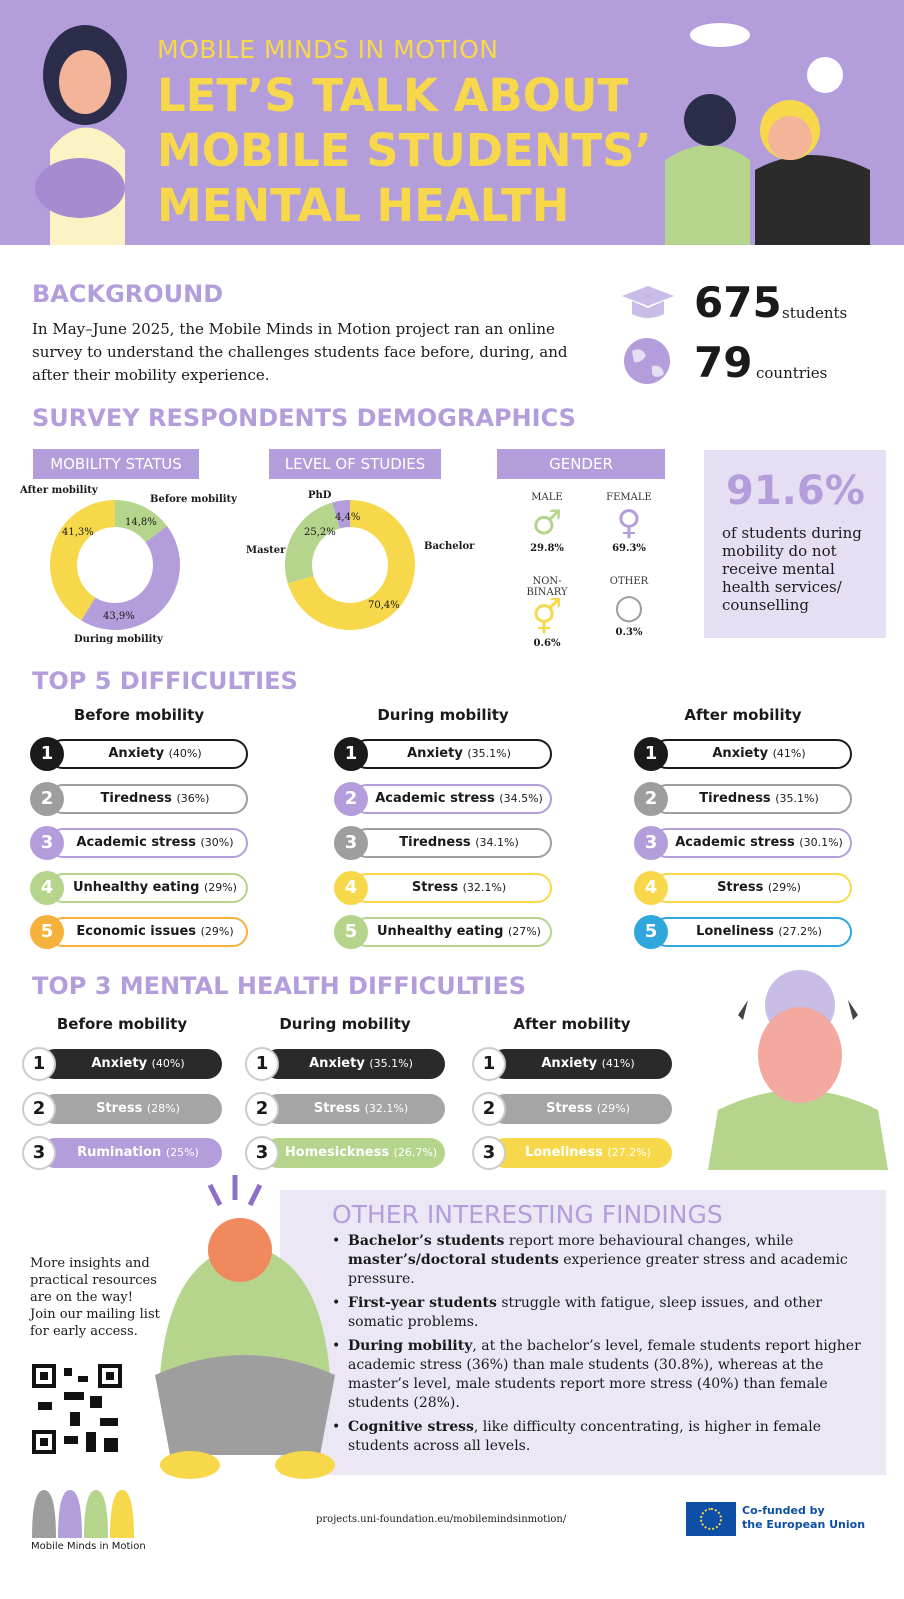 The width and height of the screenshot is (904, 1599). Describe the element at coordinates (81, 135) in the screenshot. I see `woman-hugging-heart-illustration` at that location.